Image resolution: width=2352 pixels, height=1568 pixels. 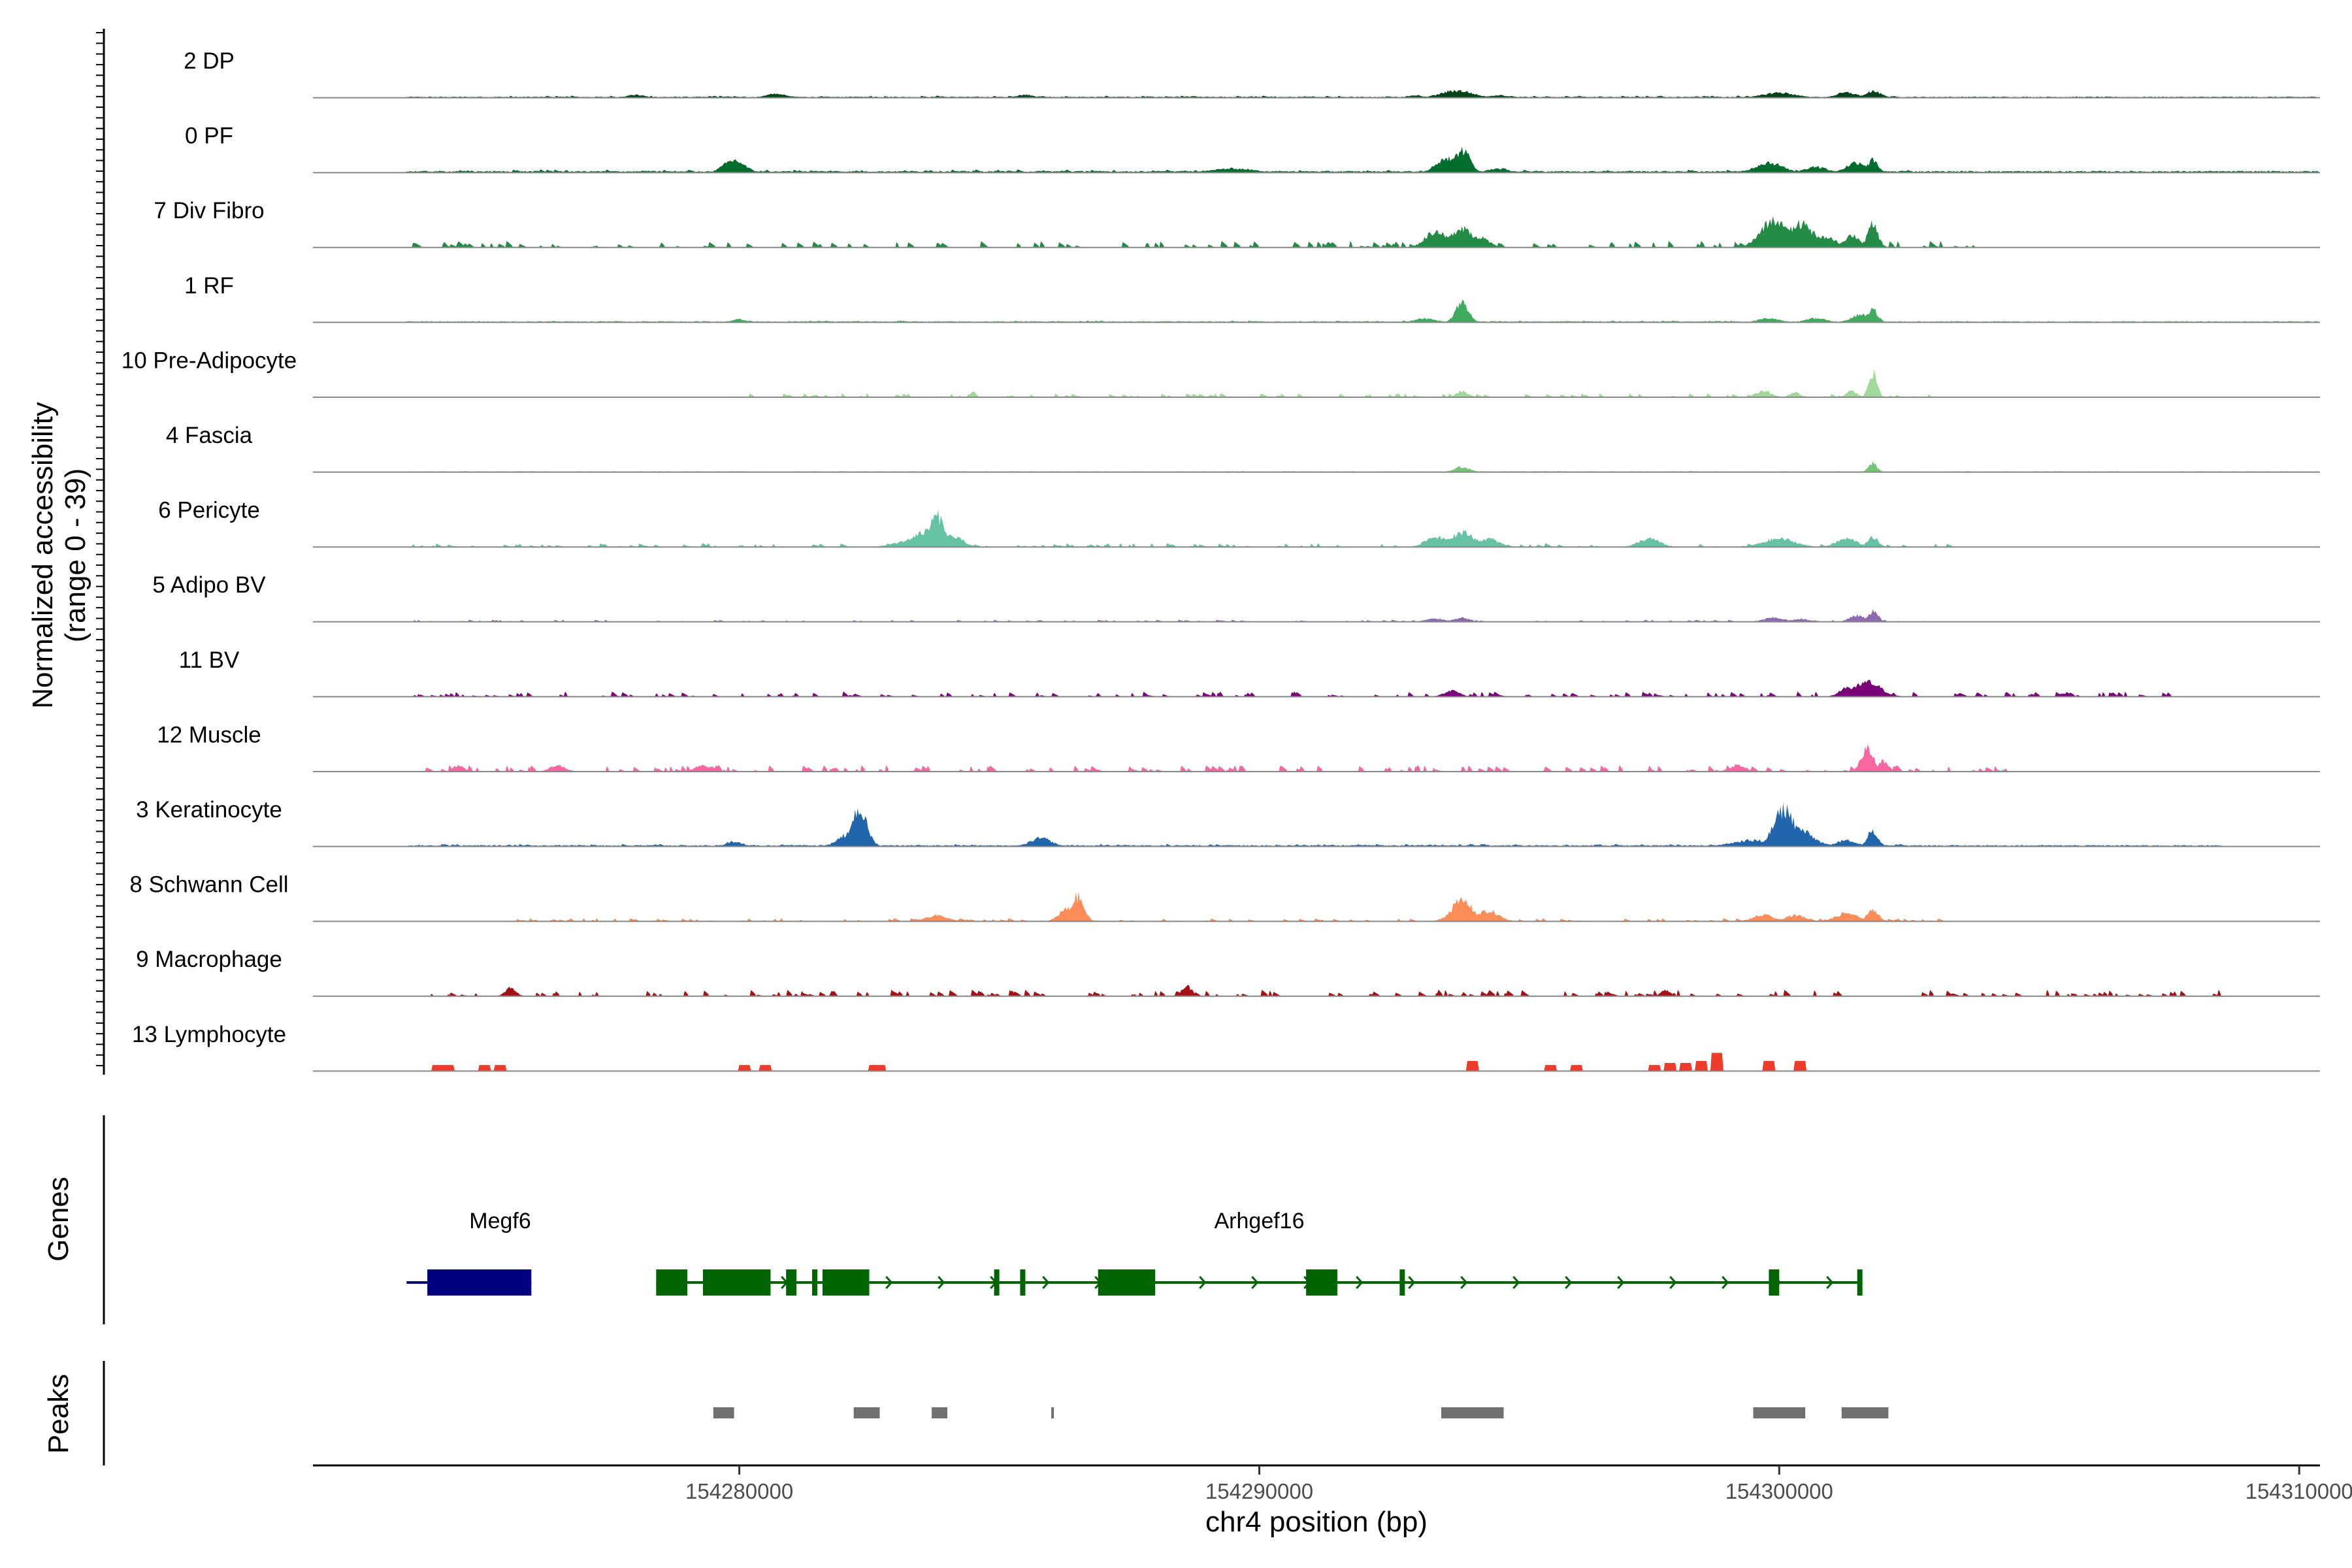 I want to click on track-0-pf: 0 PF, so click(x=1252, y=148).